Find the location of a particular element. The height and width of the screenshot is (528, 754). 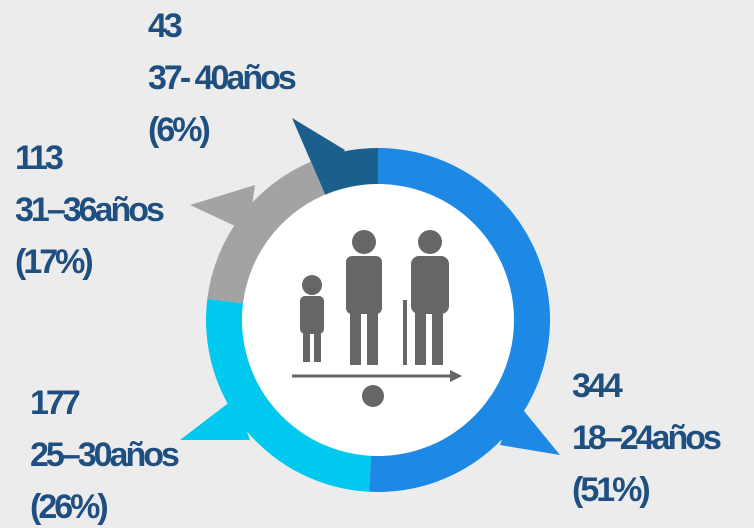

value-label: 43 is located at coordinates (165, 26).